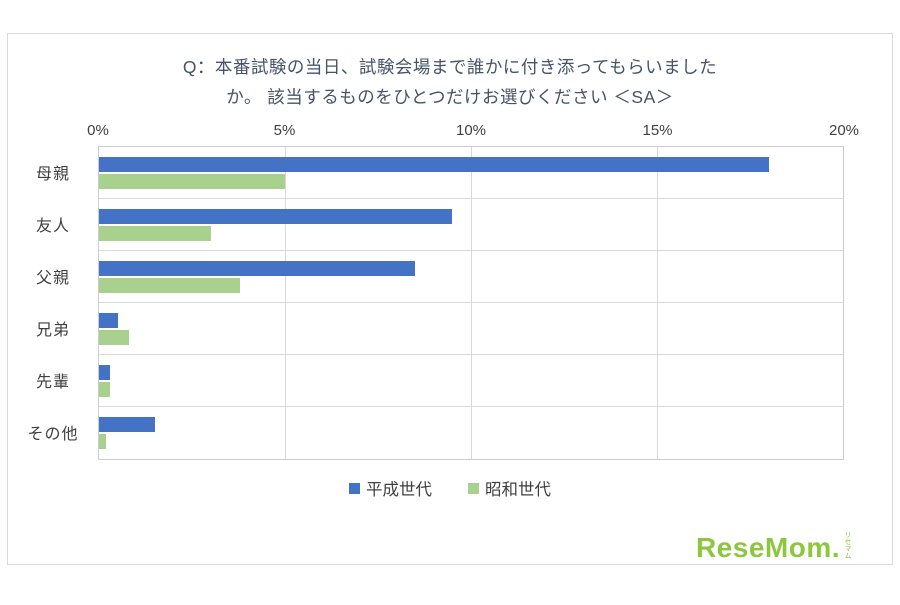 This screenshot has width=900, height=605. What do you see at coordinates (844, 130) in the screenshot?
I see `x-axis-tick-label: 20%` at bounding box center [844, 130].